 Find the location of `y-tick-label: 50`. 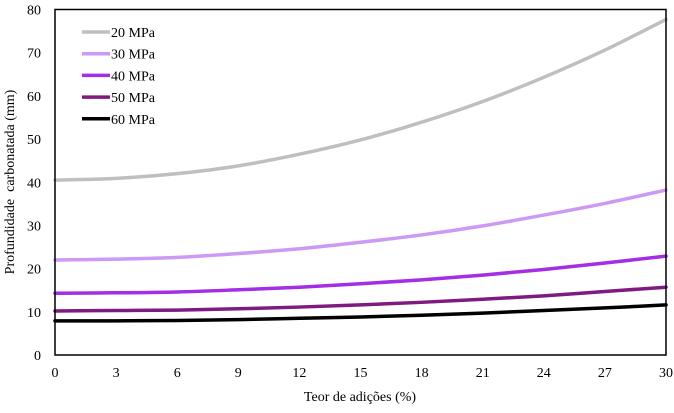

y-tick-label: 50 is located at coordinates (34, 140).